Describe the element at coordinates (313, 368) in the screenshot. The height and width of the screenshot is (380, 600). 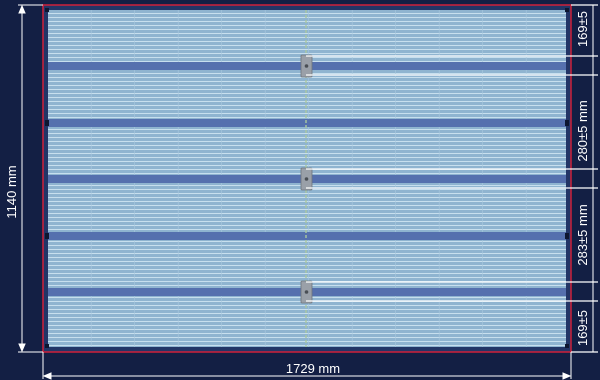
I see `width-label: 1729 mm` at that location.